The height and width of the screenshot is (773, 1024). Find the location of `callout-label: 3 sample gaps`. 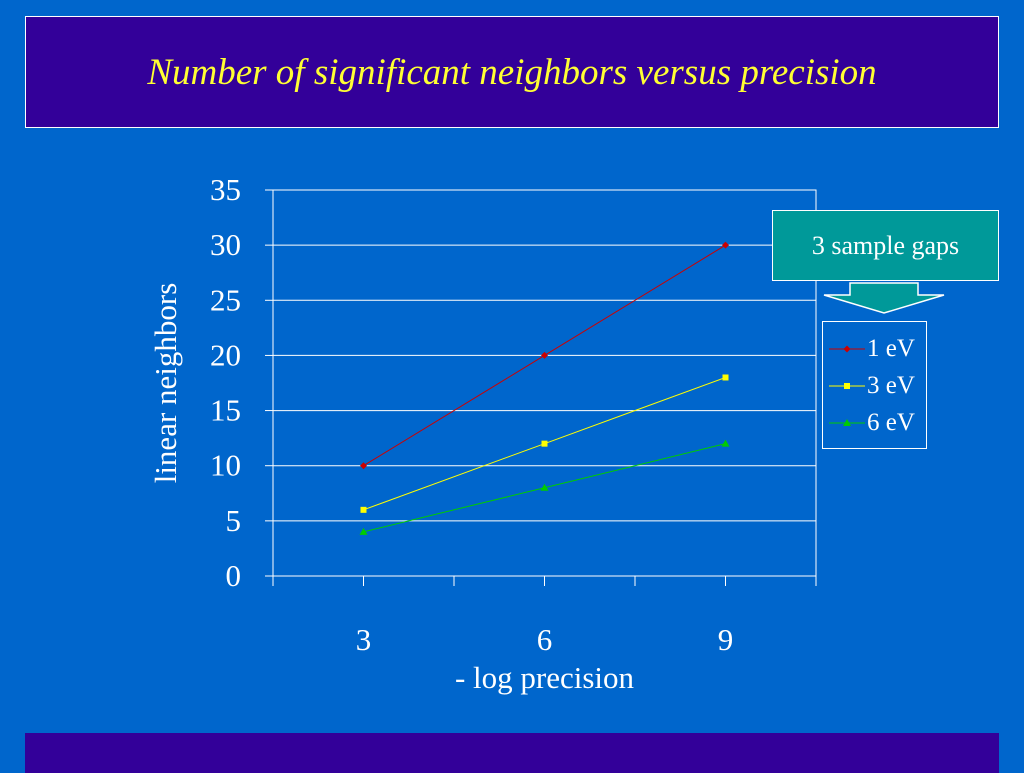

callout-label: 3 sample gaps is located at coordinates (885, 245).